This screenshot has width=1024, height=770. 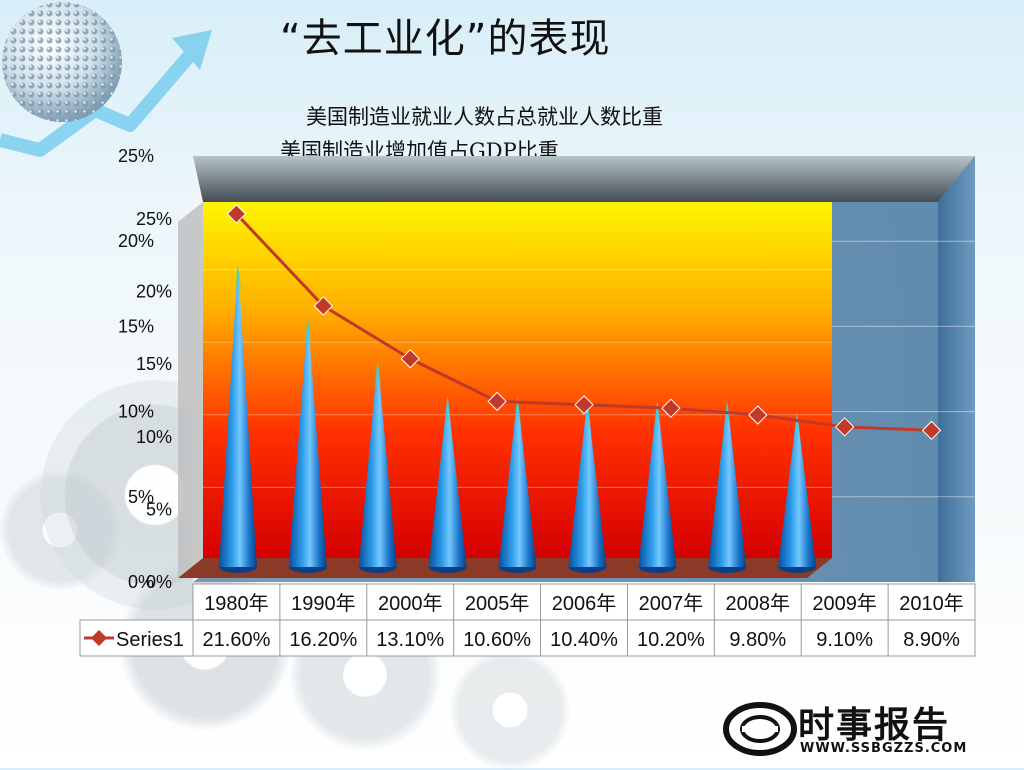 I want to click on y-tick-label-inner: 25%, so click(x=154, y=219).